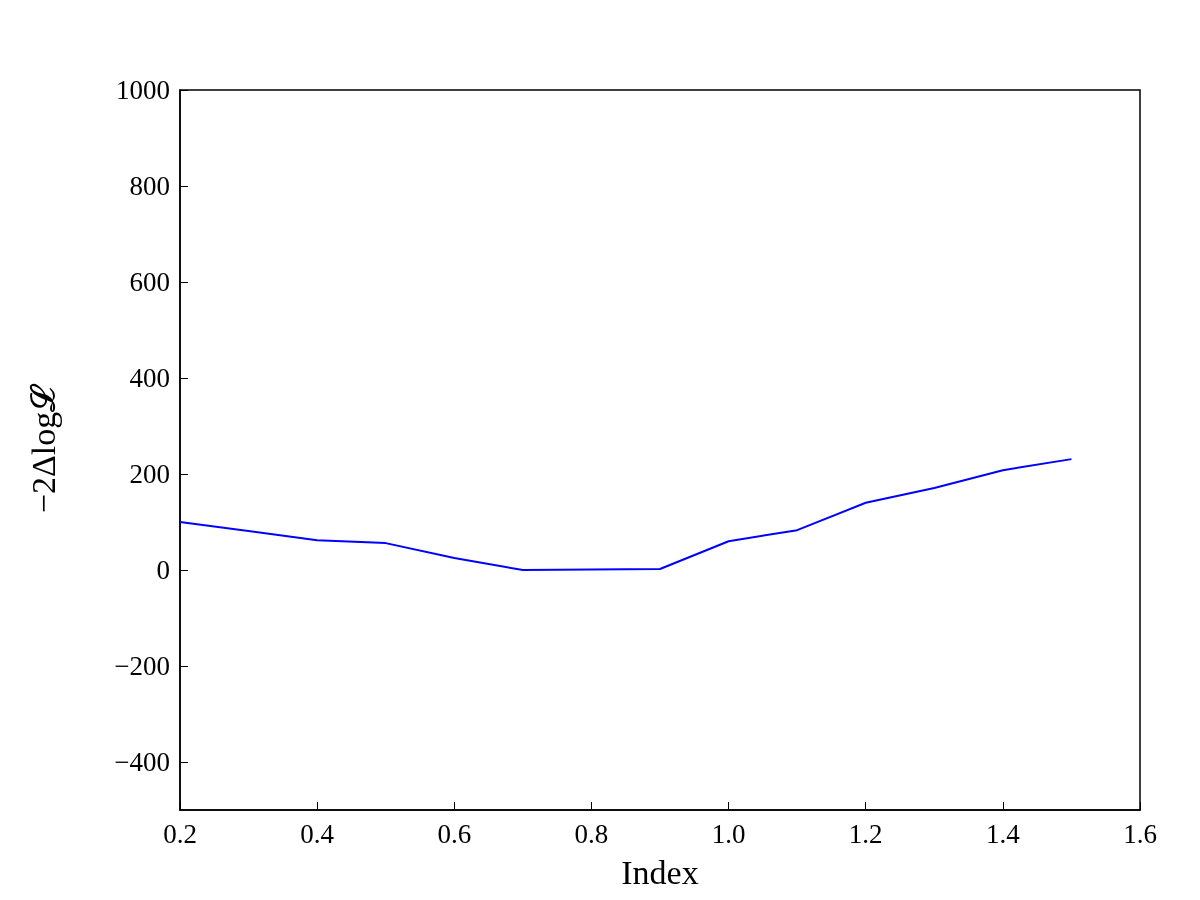  What do you see at coordinates (626, 514) in the screenshot?
I see `line-series` at bounding box center [626, 514].